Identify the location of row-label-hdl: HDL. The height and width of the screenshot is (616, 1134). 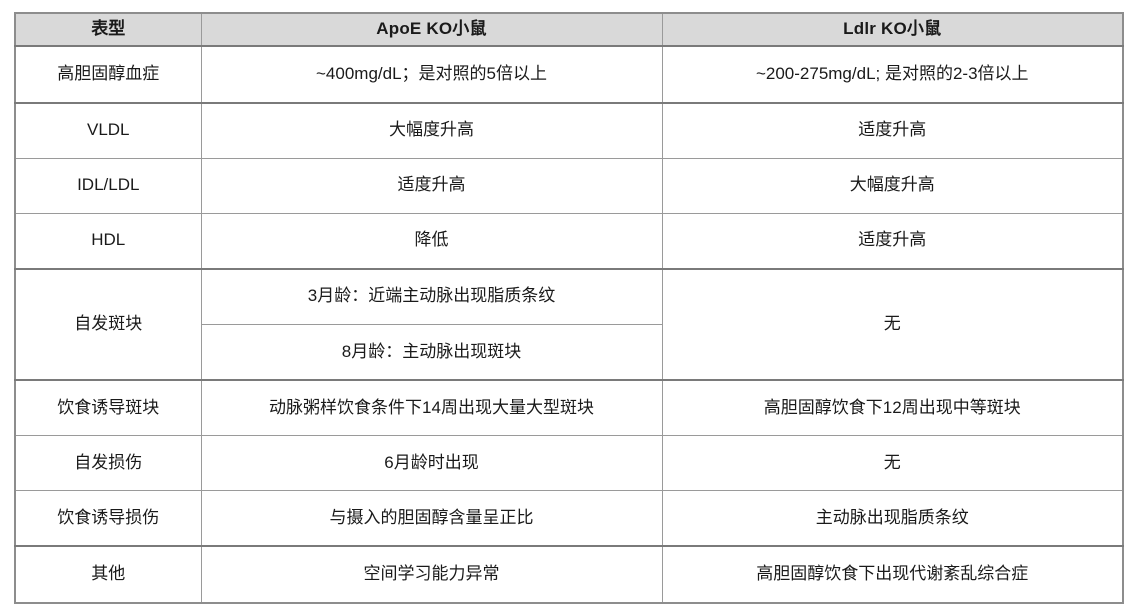
(108, 241).